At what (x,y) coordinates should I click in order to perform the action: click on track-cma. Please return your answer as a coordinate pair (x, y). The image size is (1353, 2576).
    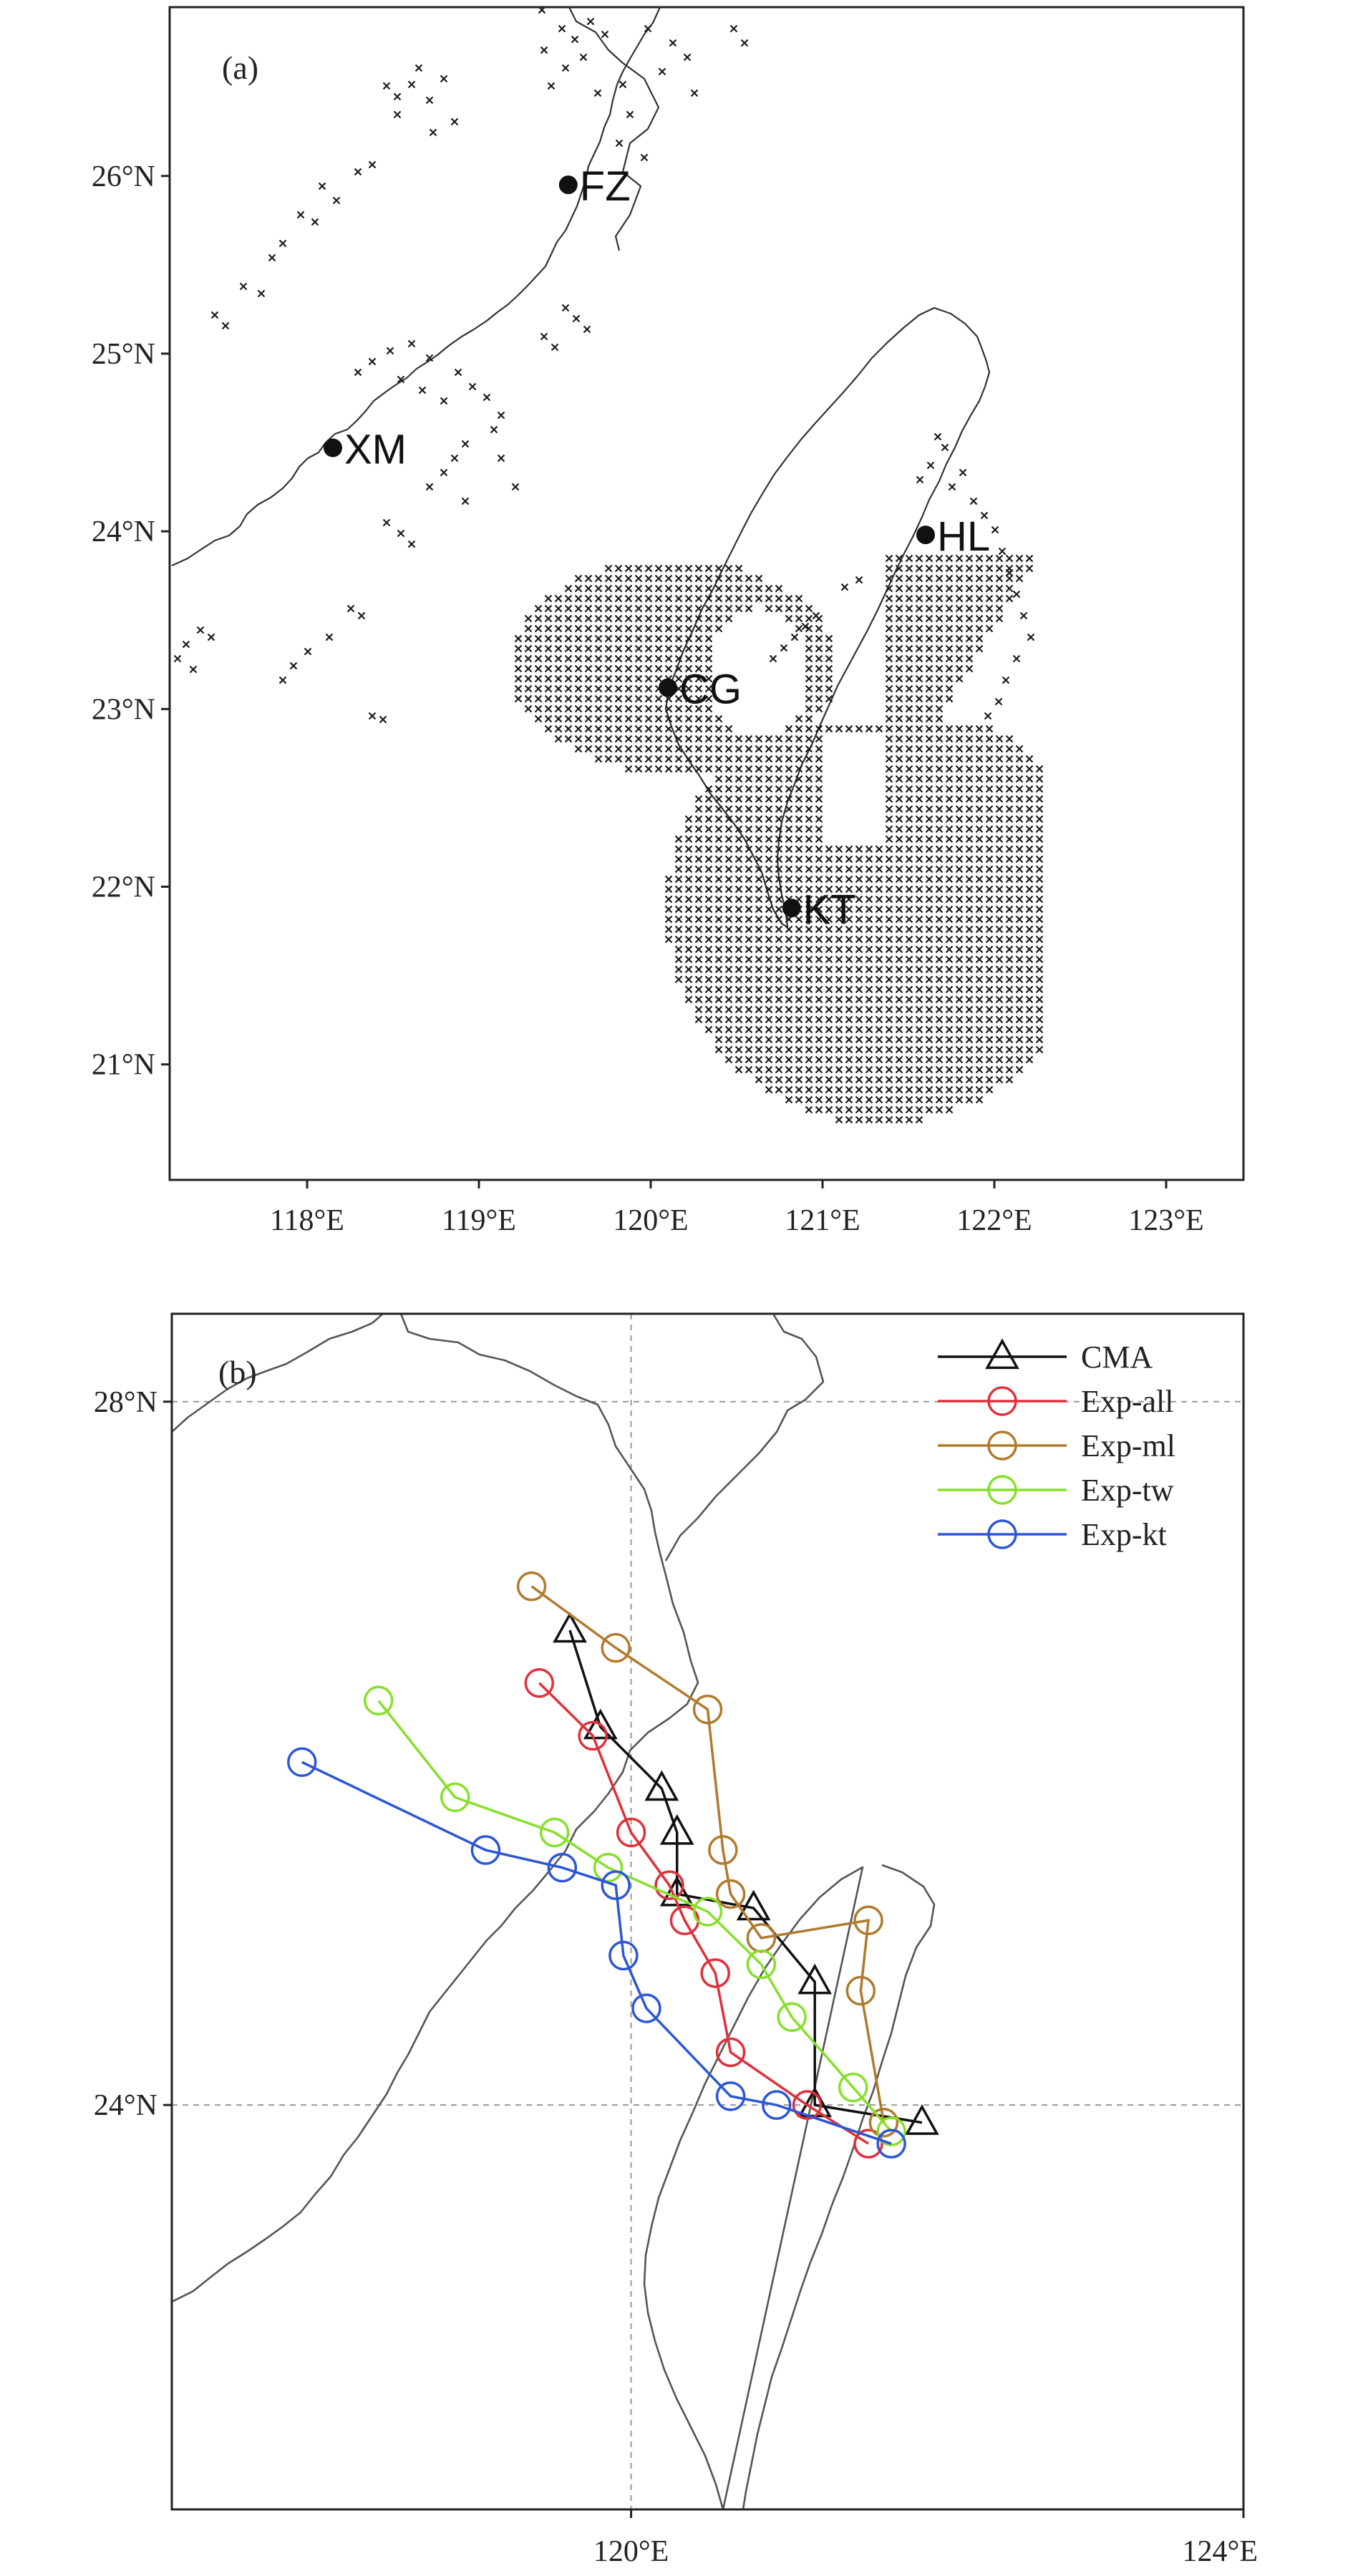
    Looking at the image, I should click on (746, 1874).